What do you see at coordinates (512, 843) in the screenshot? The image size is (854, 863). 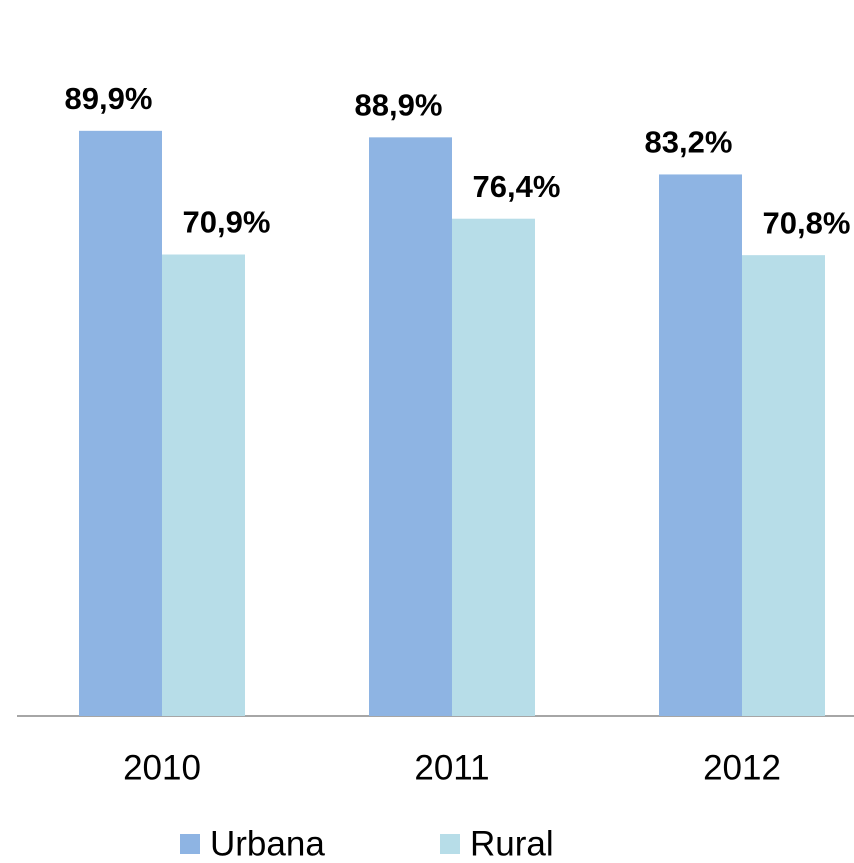 I see `legend-label: Rural` at bounding box center [512, 843].